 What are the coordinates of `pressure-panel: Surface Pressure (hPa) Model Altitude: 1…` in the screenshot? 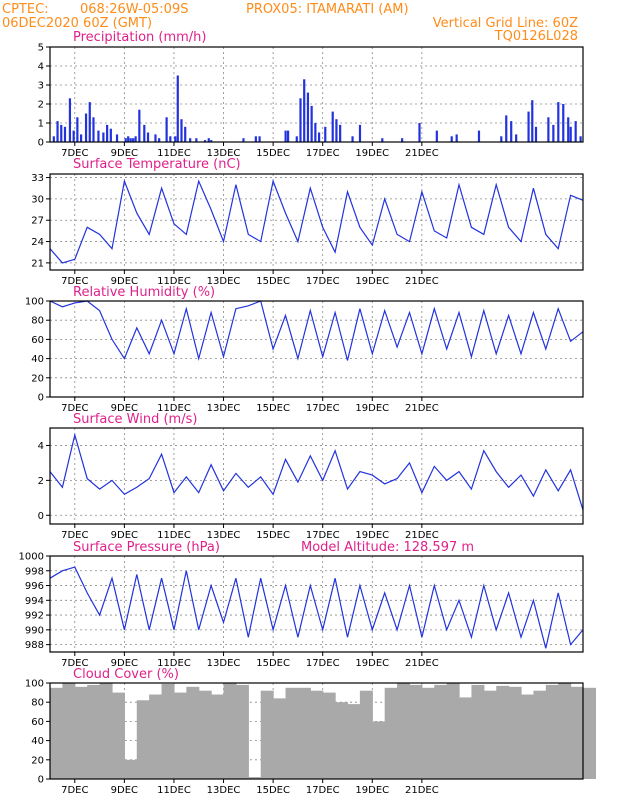 It's located at (301, 604).